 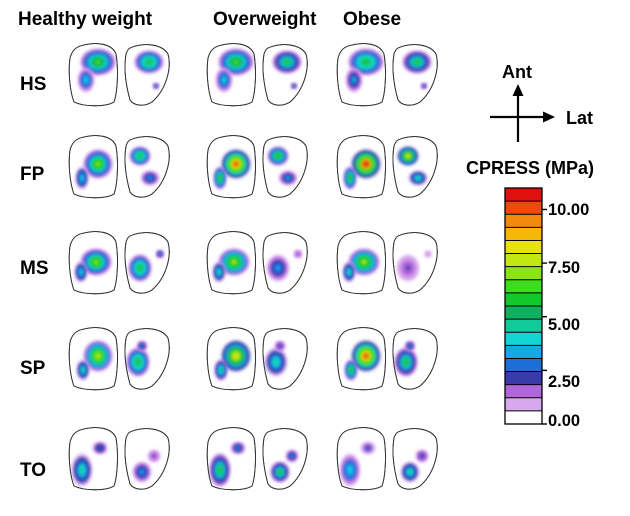 What do you see at coordinates (517, 72) in the screenshot?
I see `anterior-label: Ant` at bounding box center [517, 72].